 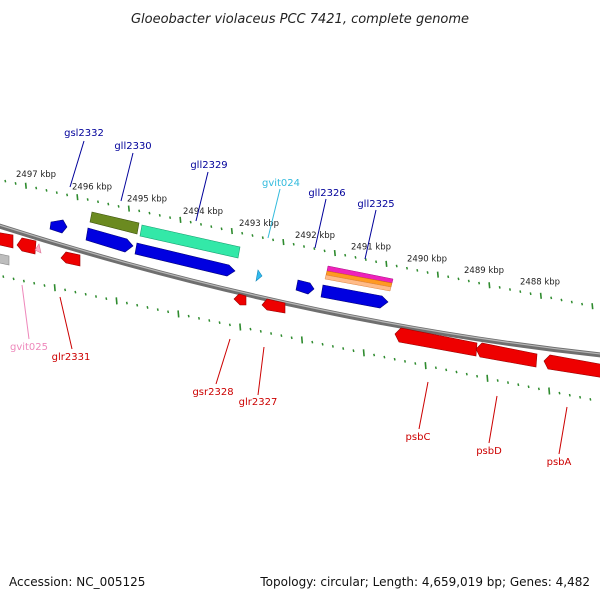 What do you see at coordinates (77, 582) in the screenshot?
I see `accession-text: Accession: NC_005125` at bounding box center [77, 582].